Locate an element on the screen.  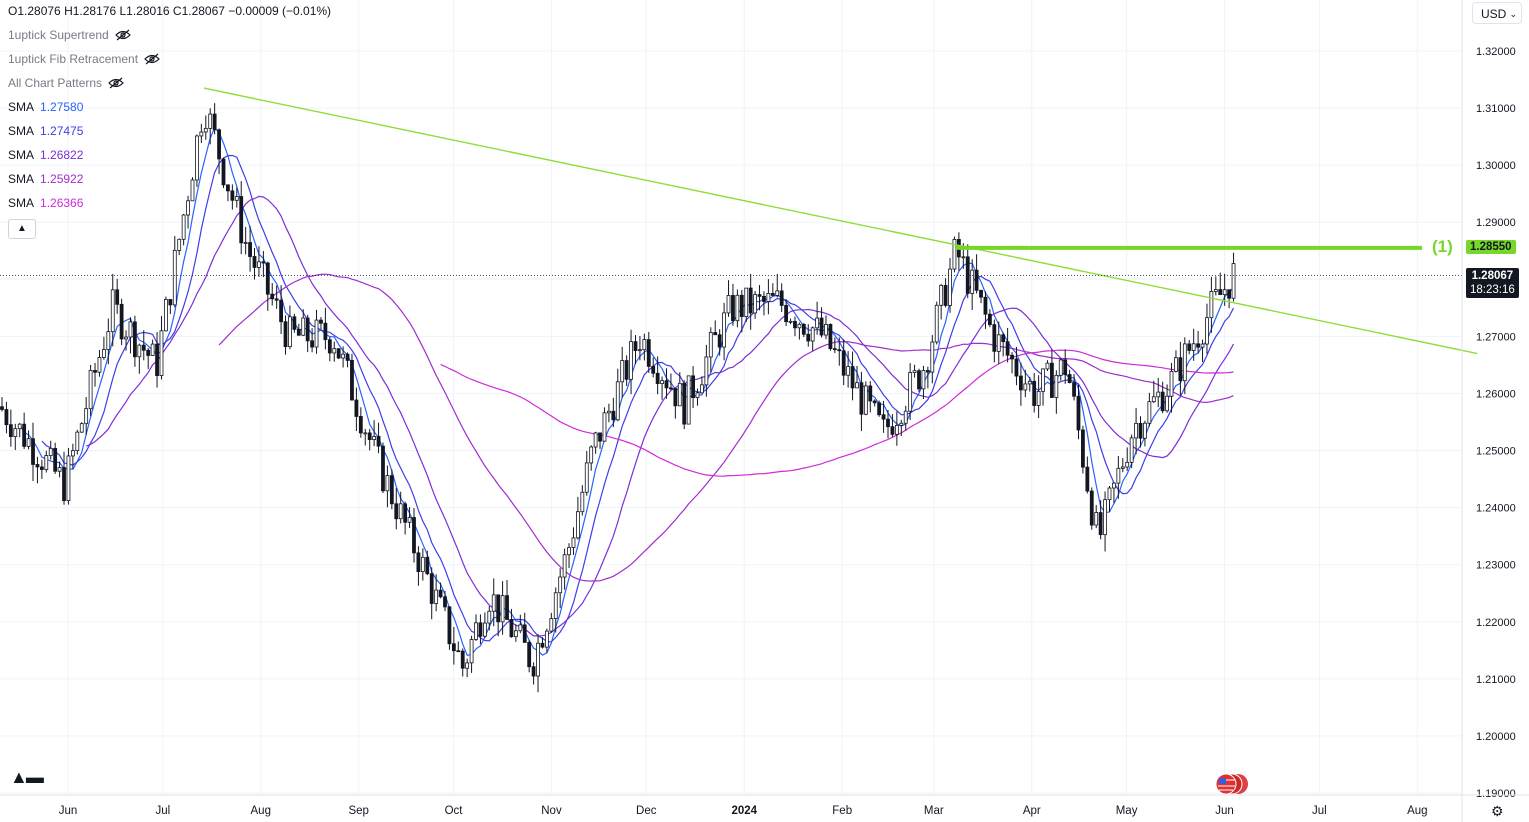
tradingview-logo-icon: ▲▬ is located at coordinates (27, 777).